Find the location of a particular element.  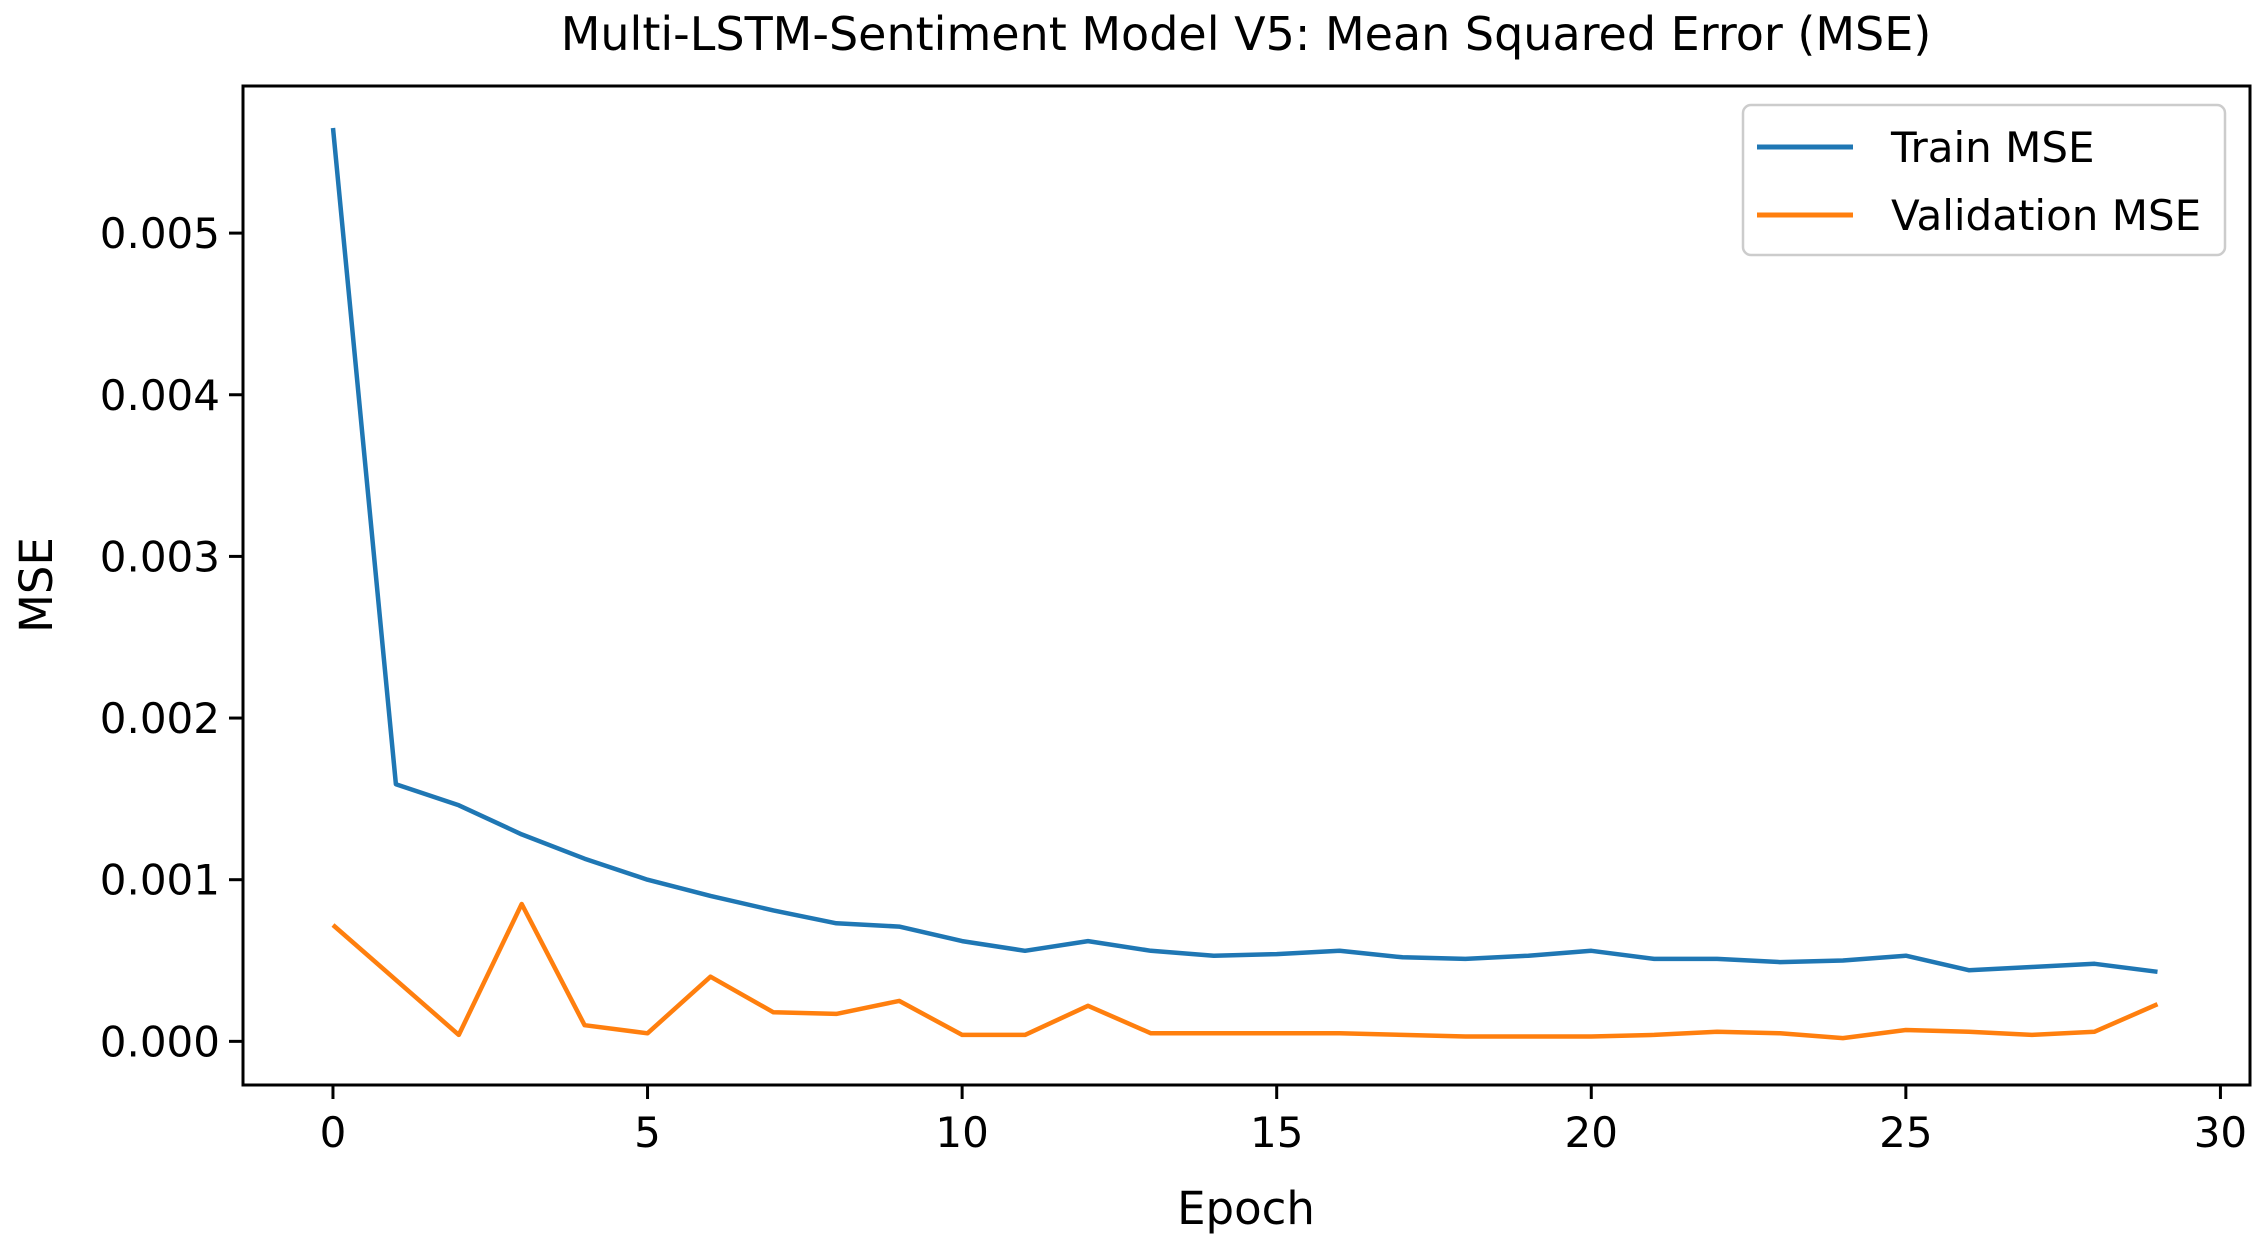

x-tick-label: 15 is located at coordinates (1276, 1132).